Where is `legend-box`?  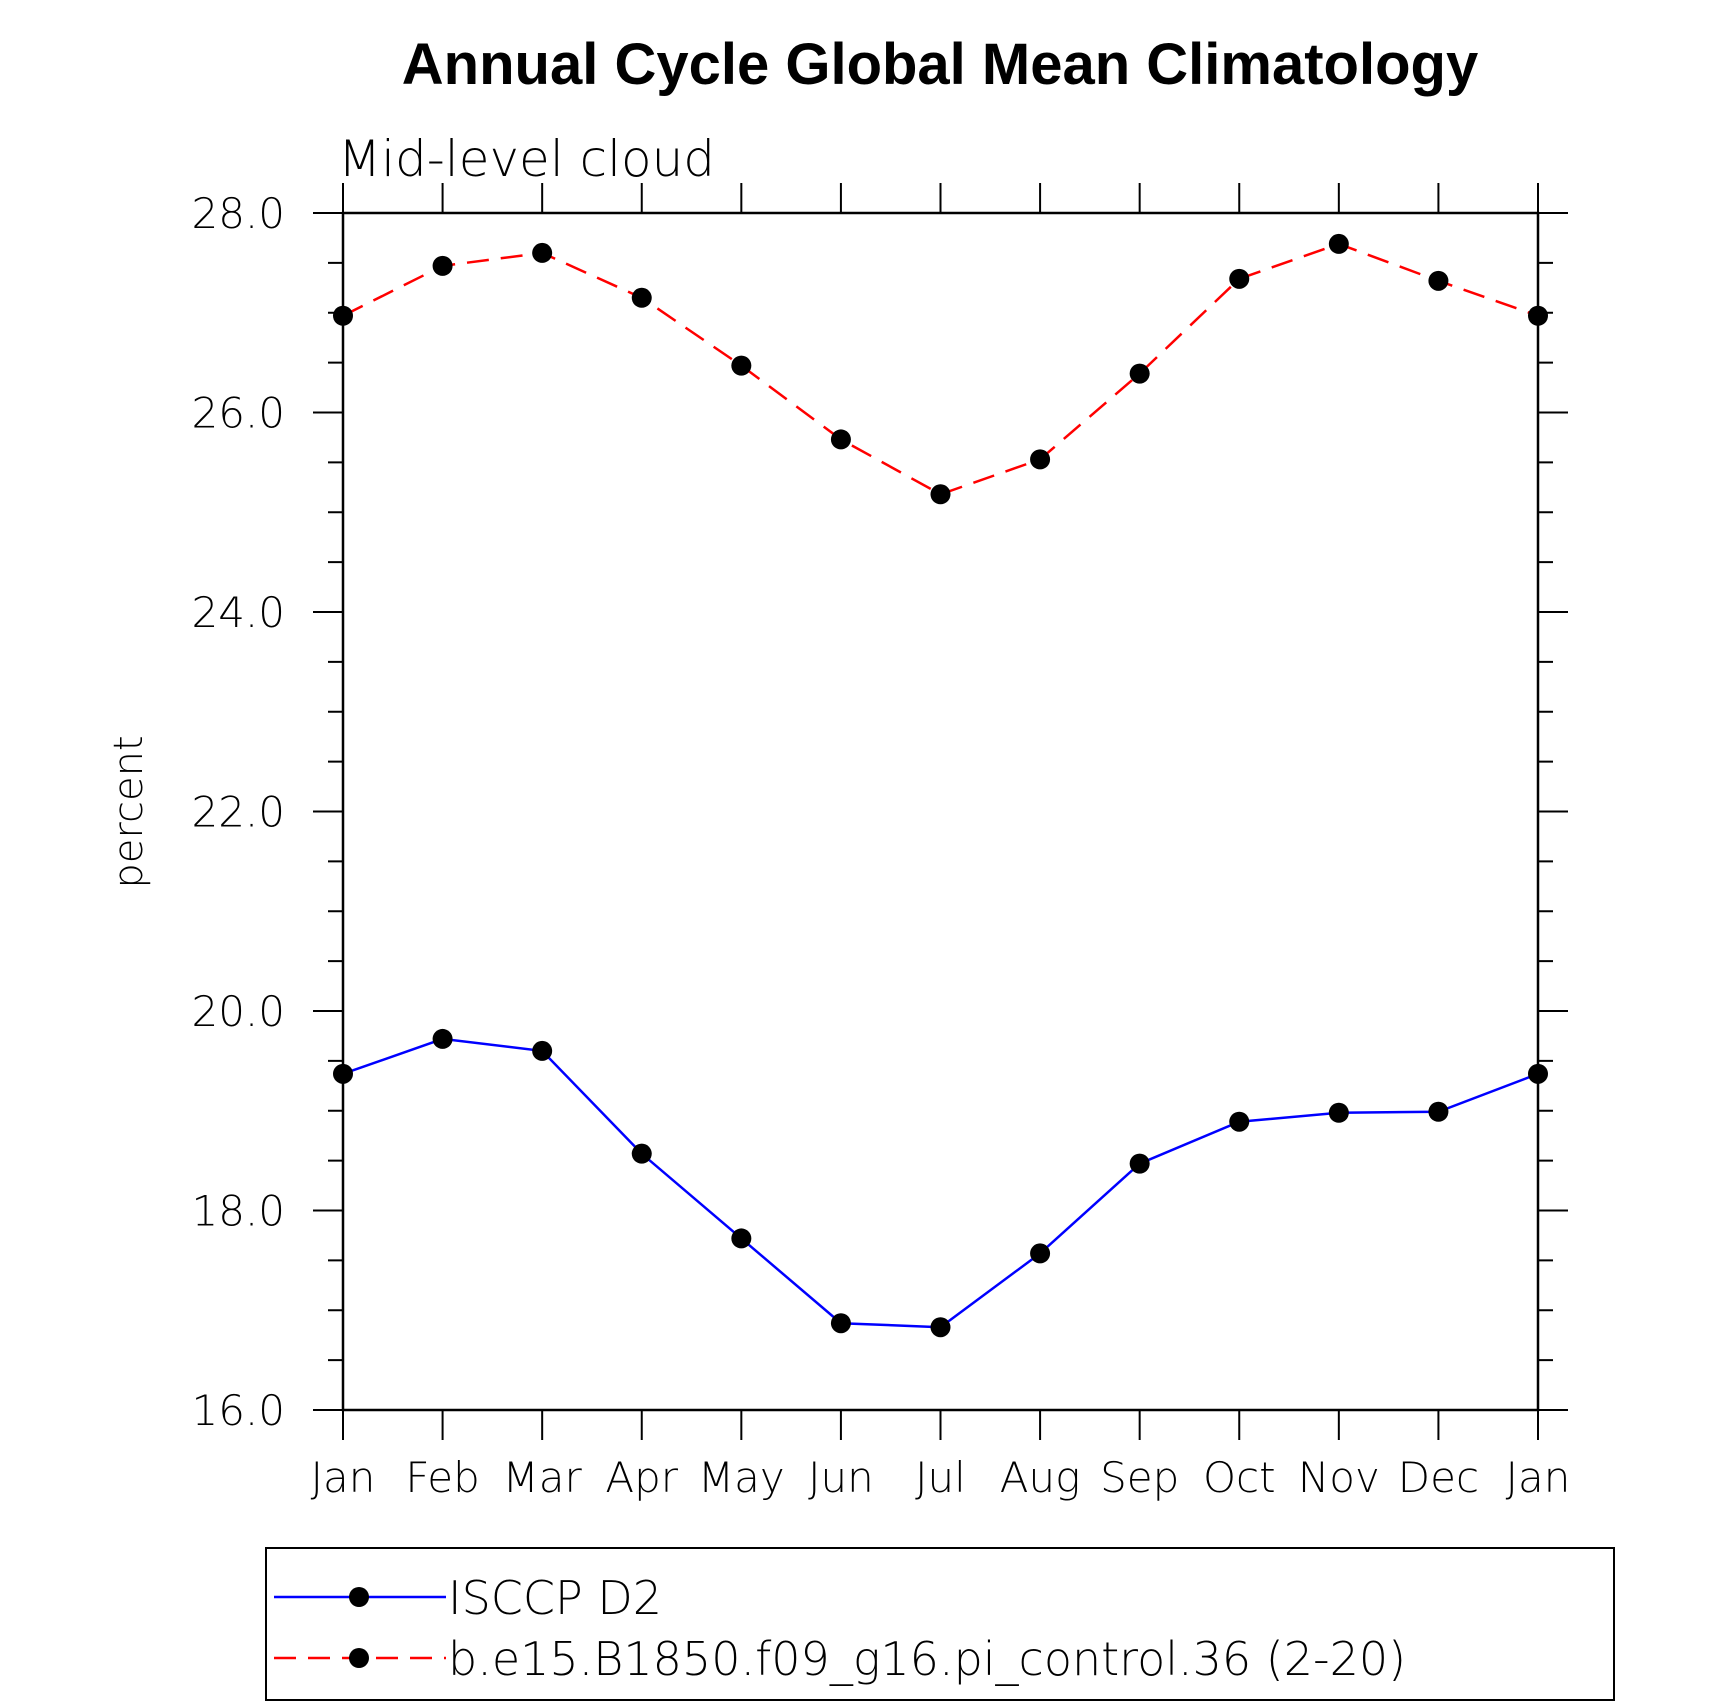 legend-box is located at coordinates (940, 1624).